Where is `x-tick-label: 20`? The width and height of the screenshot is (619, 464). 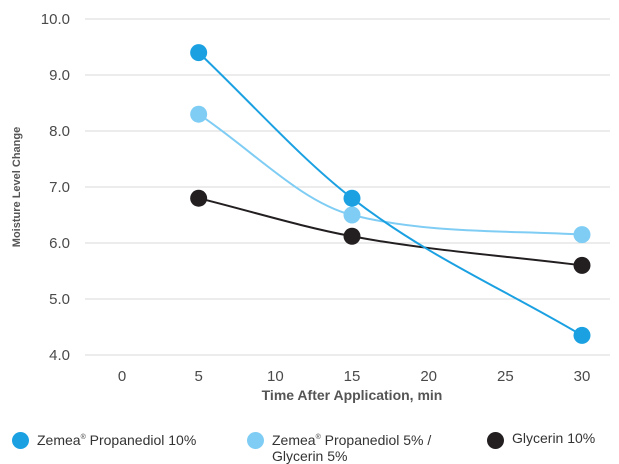 x-tick-label: 20 is located at coordinates (428, 376).